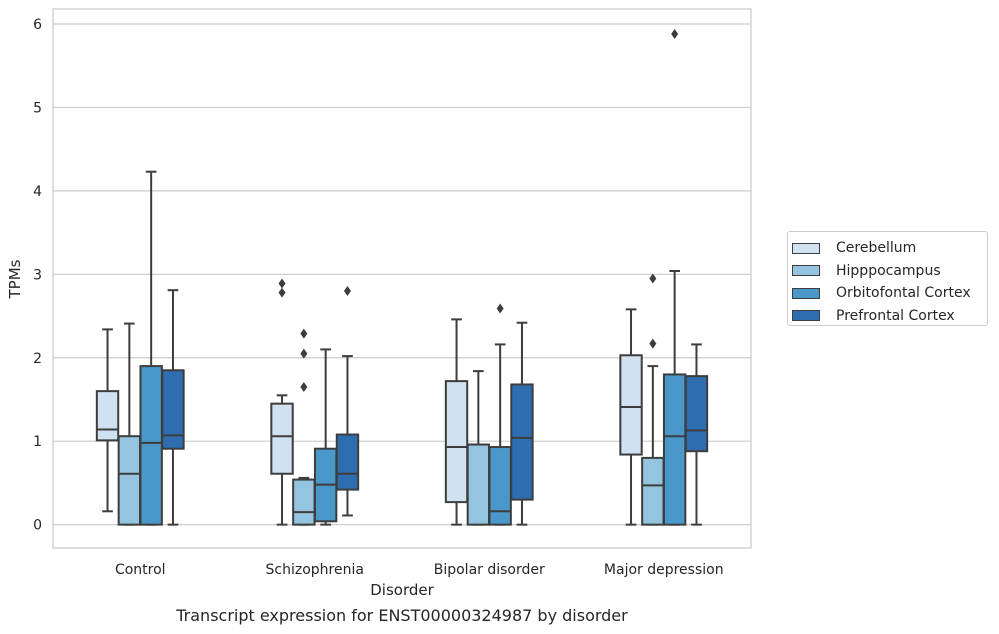 This screenshot has height=634, width=999. What do you see at coordinates (37, 108) in the screenshot?
I see `y-tick-label: 5` at bounding box center [37, 108].